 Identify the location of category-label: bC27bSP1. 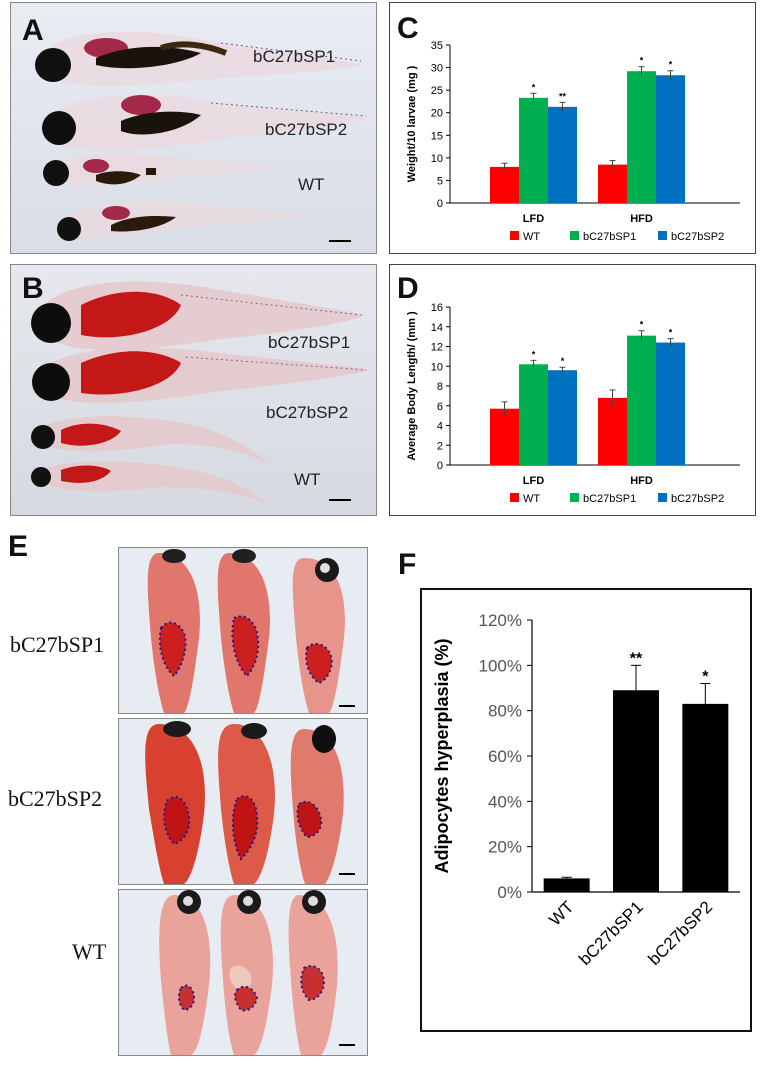
(611, 933).